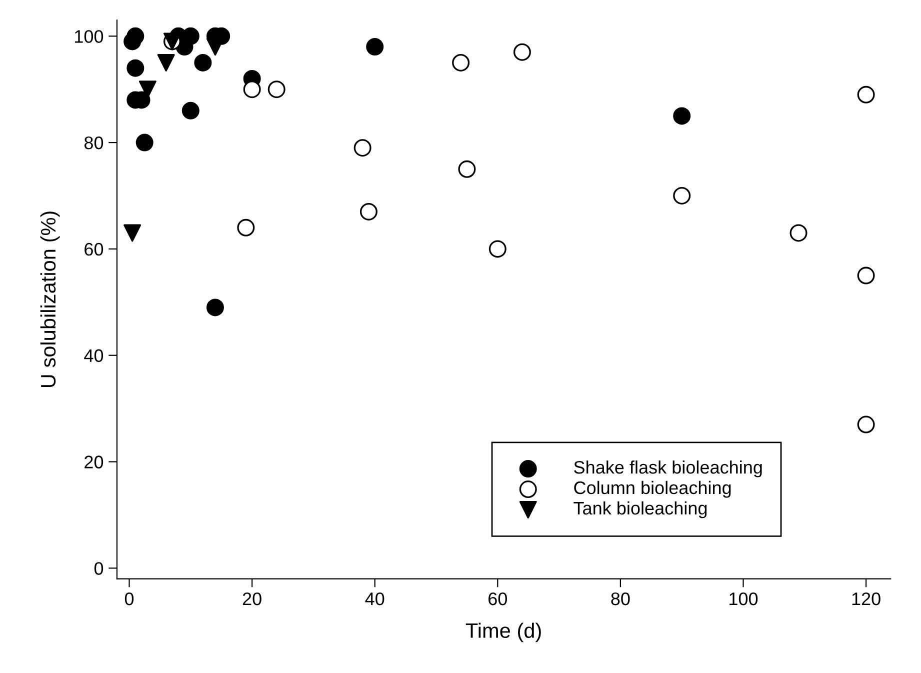 The image size is (921, 673). Describe the element at coordinates (640, 509) in the screenshot. I see `legend-label: Tank bioleaching` at that location.